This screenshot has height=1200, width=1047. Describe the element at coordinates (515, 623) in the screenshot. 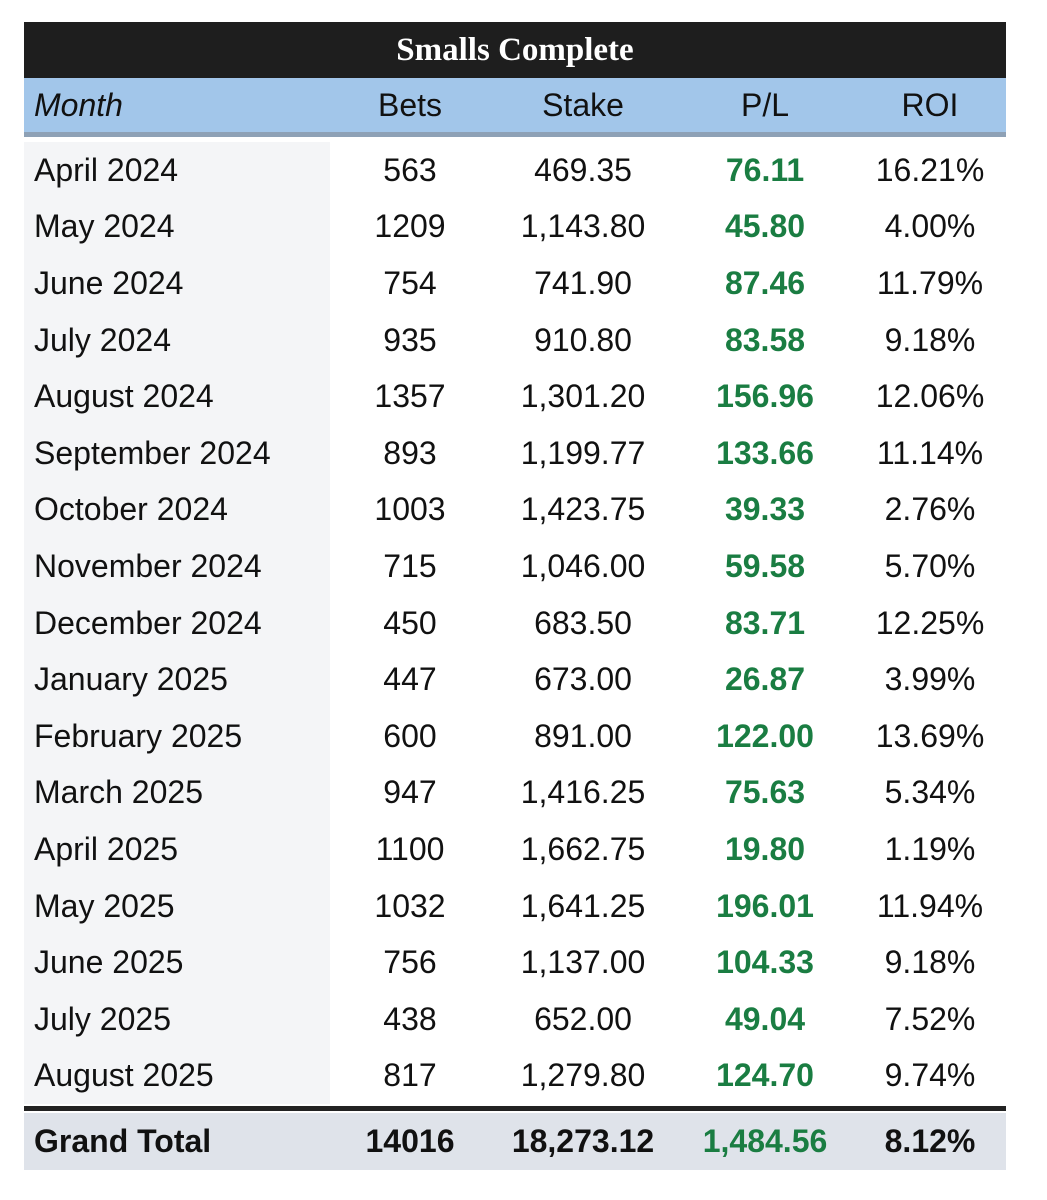

I see `table-row: December 2024 450 683.50 83.71 12.25%` at that location.